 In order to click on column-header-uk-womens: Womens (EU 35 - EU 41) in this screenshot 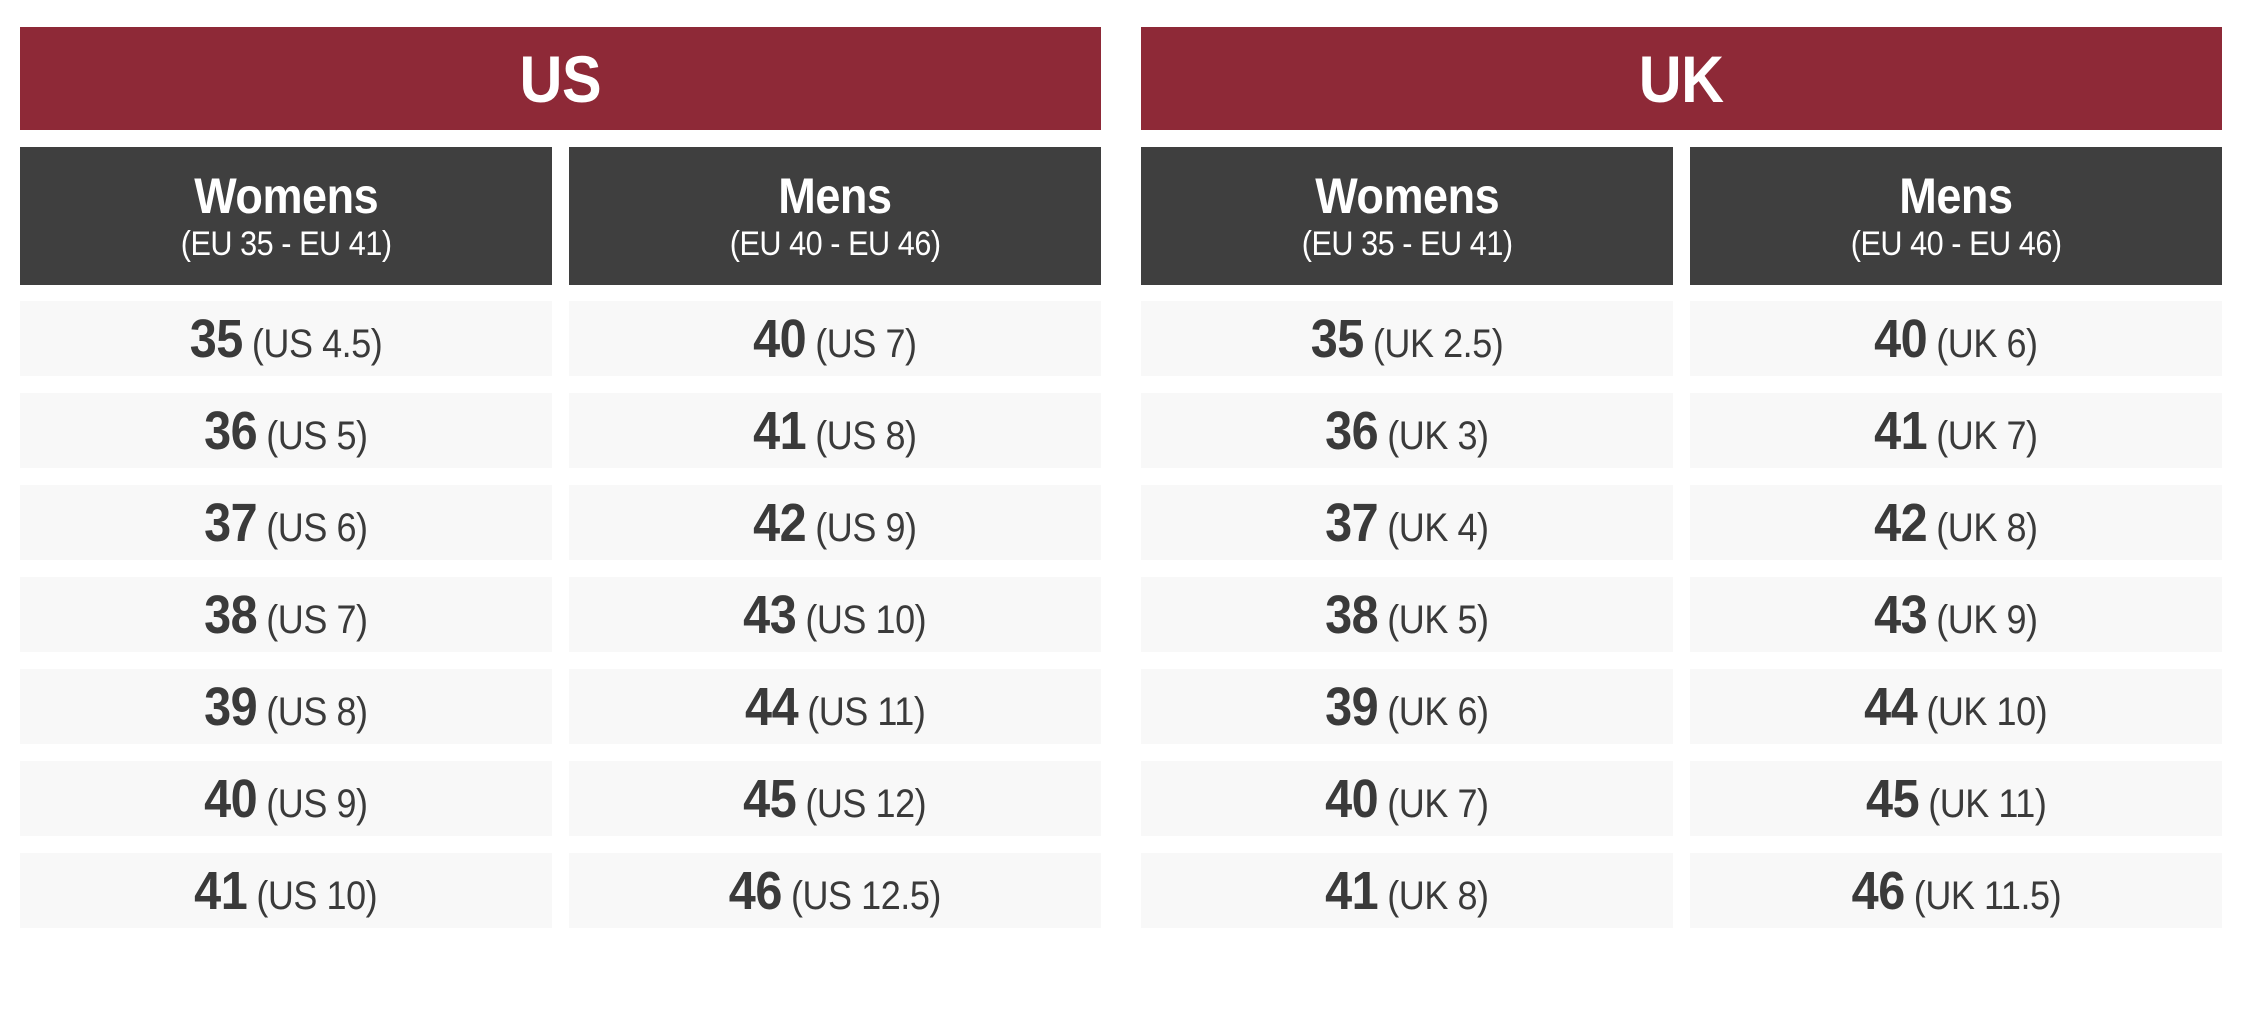, I will do `click(1407, 216)`.